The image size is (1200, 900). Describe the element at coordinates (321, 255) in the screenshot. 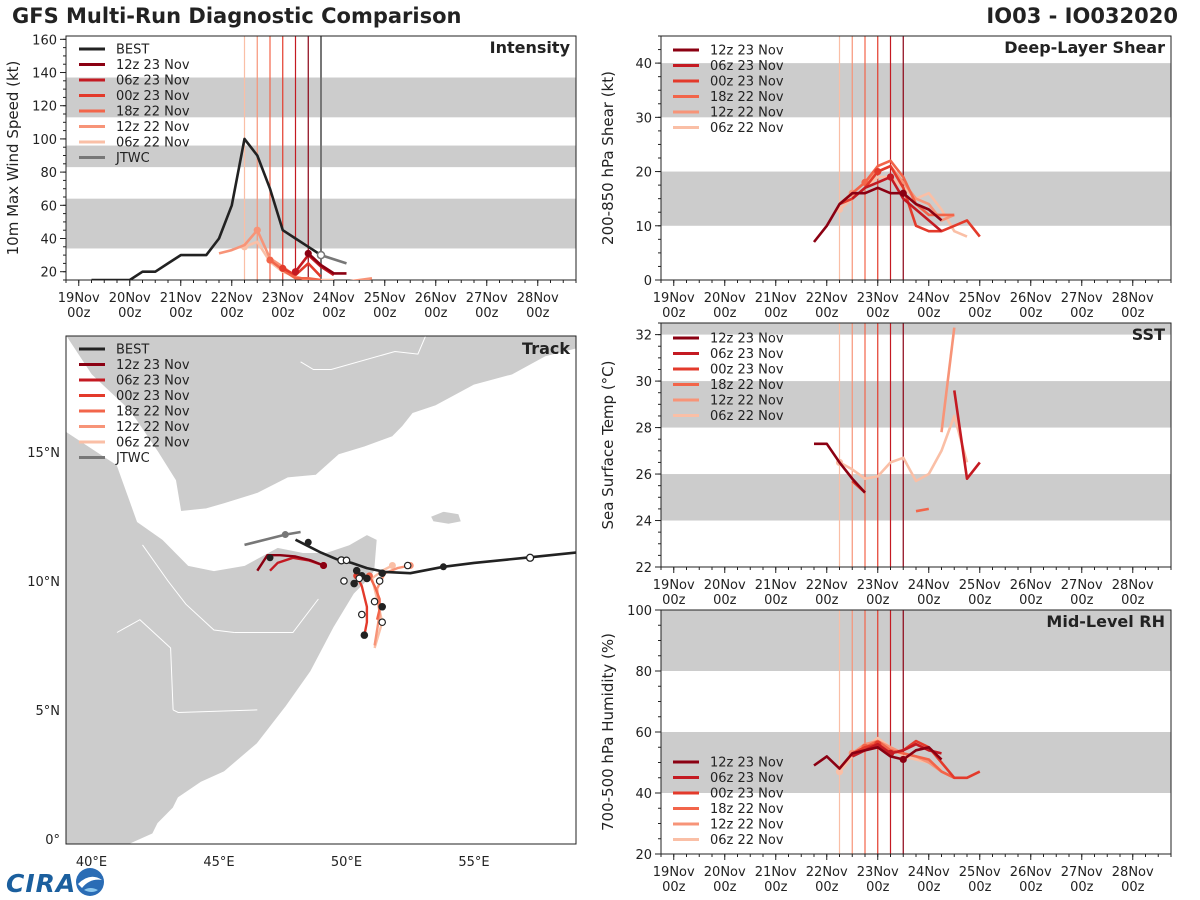

I see `intensity-jtwc-point` at that location.